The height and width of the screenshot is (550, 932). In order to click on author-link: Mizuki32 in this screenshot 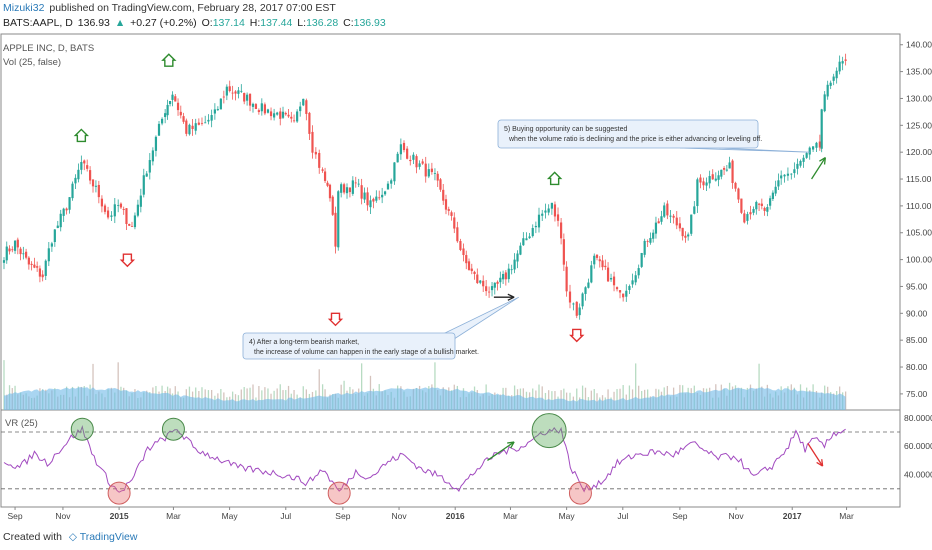, I will do `click(24, 8)`.